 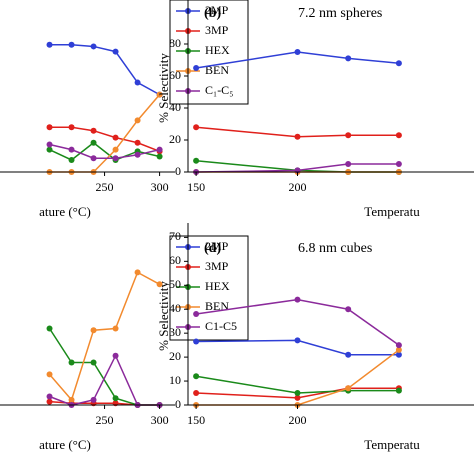 I want to click on y-tick-label: 60, so click(x=175, y=260).